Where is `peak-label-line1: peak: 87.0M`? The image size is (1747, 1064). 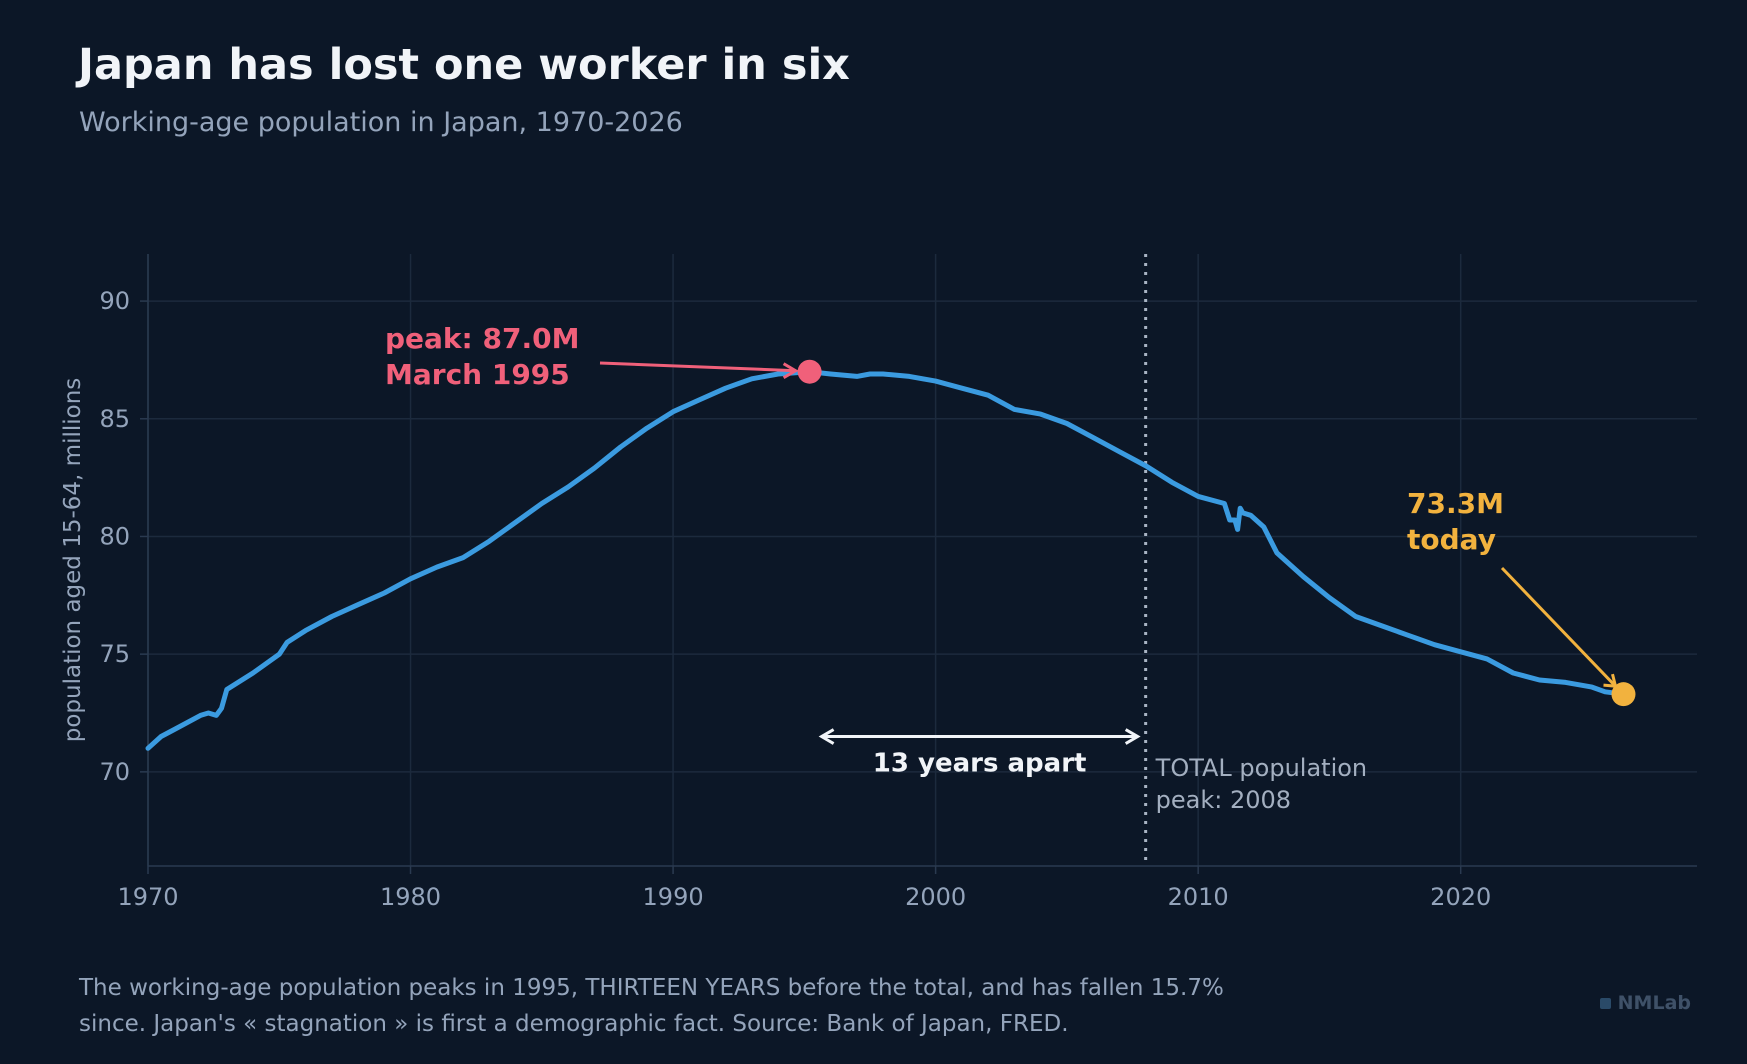
peak-label-line1: peak: 87.0M is located at coordinates (482, 338).